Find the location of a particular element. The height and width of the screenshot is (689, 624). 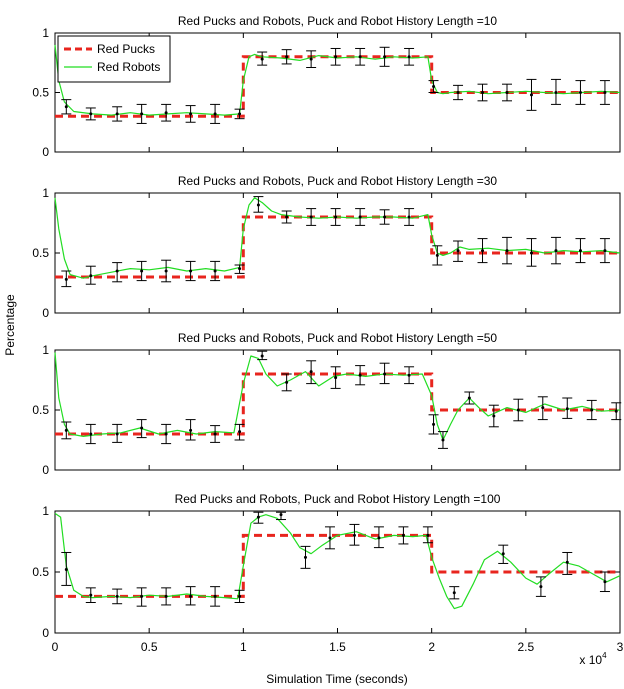

y-axis-label: Percentage is located at coordinates (10, 325).